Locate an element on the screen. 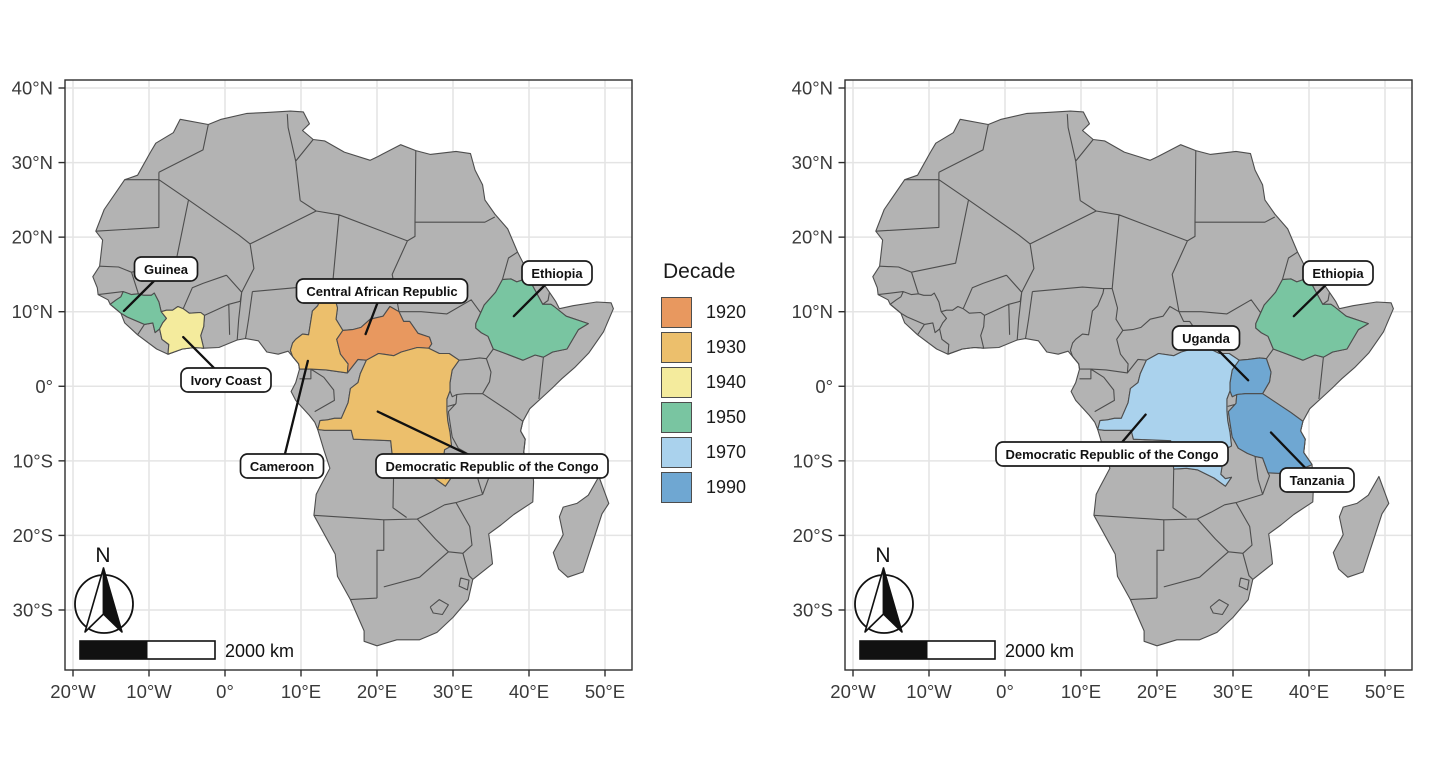 The height and width of the screenshot is (783, 1440). annotation-uganda: Uganda is located at coordinates (1210, 353).